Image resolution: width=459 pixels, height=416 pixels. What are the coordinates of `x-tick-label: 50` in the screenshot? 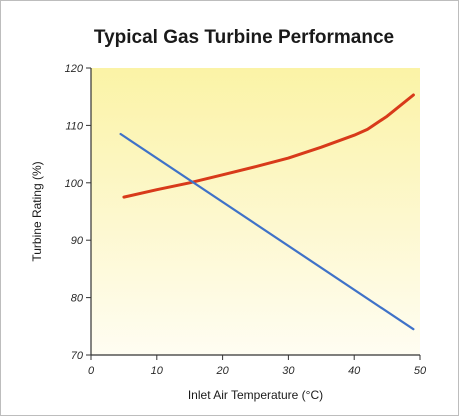 It's located at (420, 371).